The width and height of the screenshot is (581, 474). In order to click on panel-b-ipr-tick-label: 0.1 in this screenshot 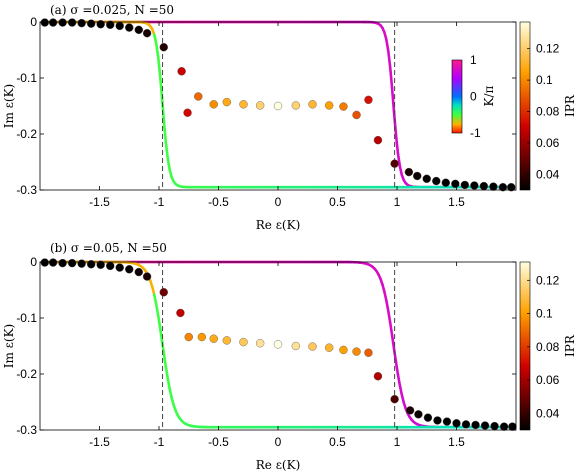, I will do `click(544, 314)`.